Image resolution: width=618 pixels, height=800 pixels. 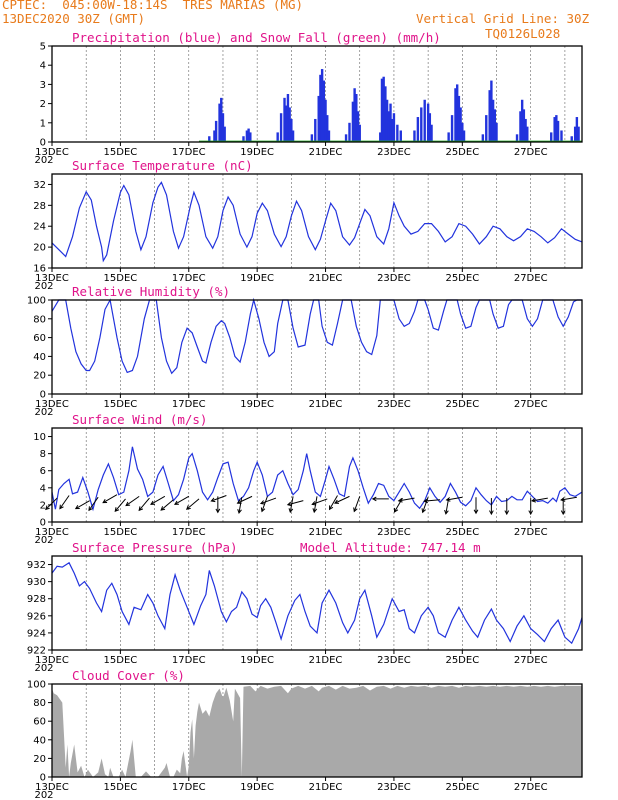 What do you see at coordinates (43, 471) in the screenshot?
I see `y-tick-label: 6` at bounding box center [43, 471].